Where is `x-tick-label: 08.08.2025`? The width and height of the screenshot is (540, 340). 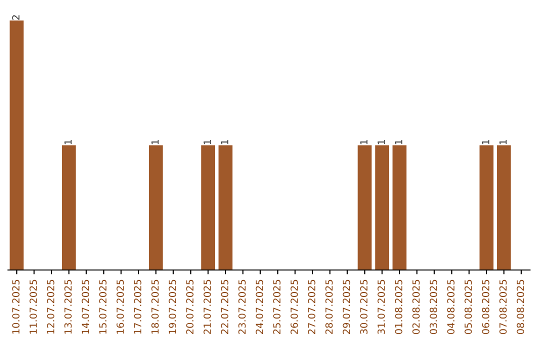 x-tick-label: 08.08.2025 is located at coordinates (520, 307).